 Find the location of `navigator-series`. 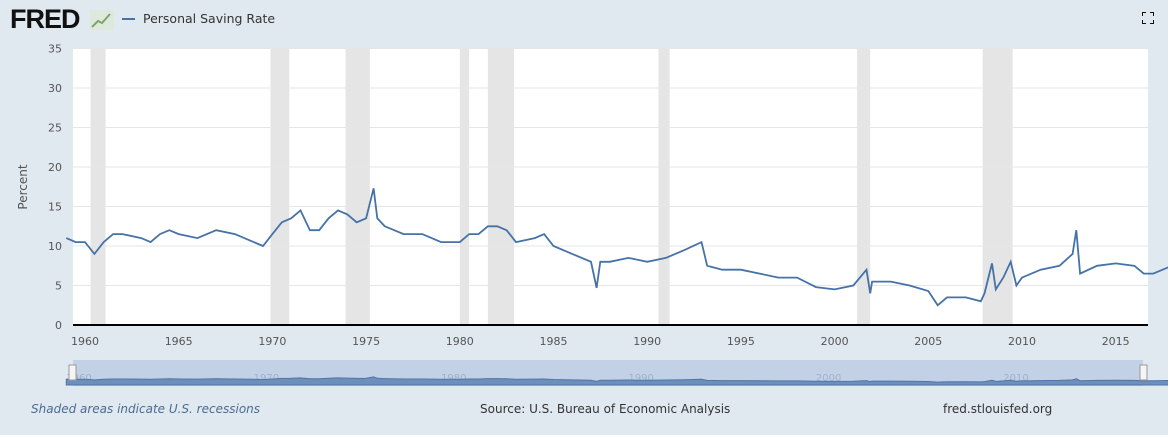

navigator-series is located at coordinates (616, 381).